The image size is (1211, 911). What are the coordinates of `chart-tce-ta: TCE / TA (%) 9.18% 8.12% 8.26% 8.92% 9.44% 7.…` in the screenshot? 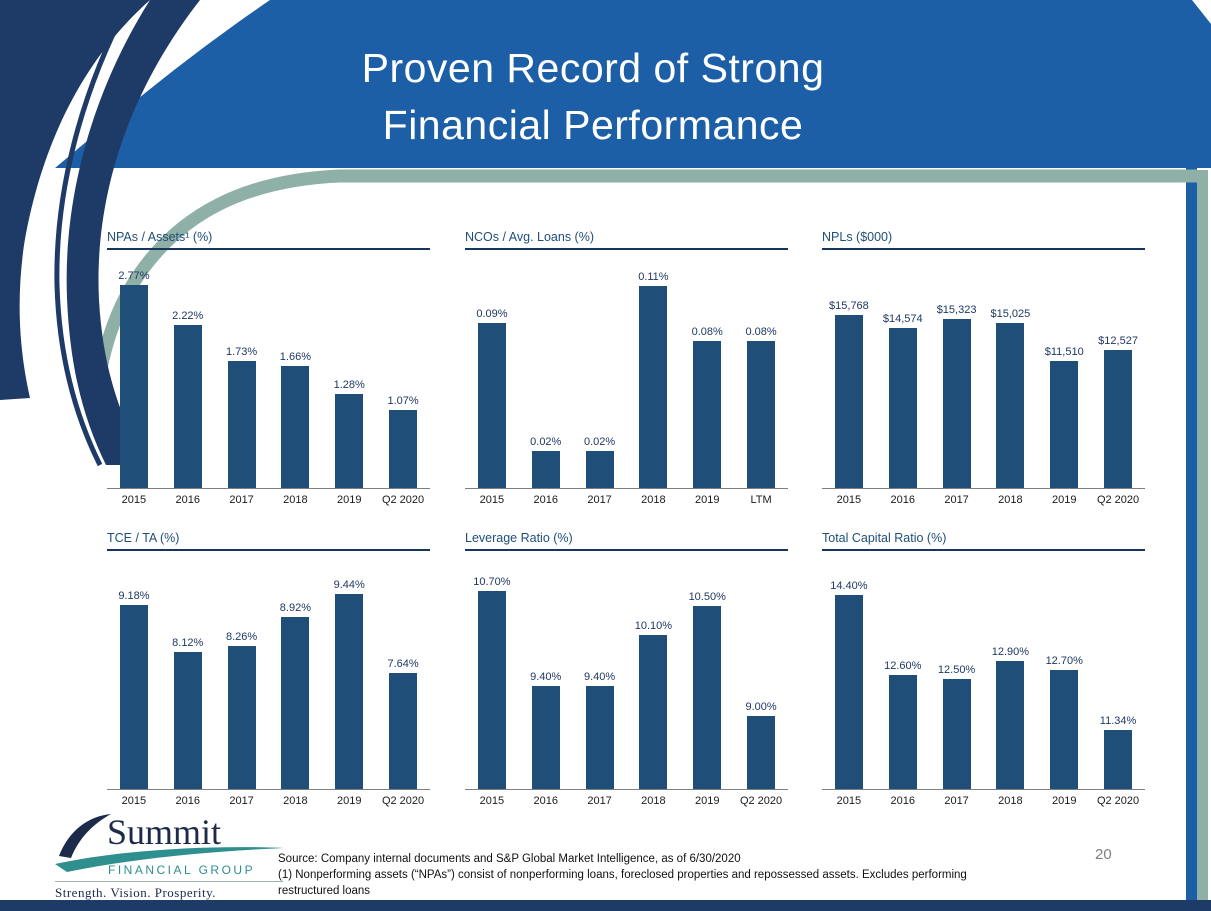 It's located at (268, 669).